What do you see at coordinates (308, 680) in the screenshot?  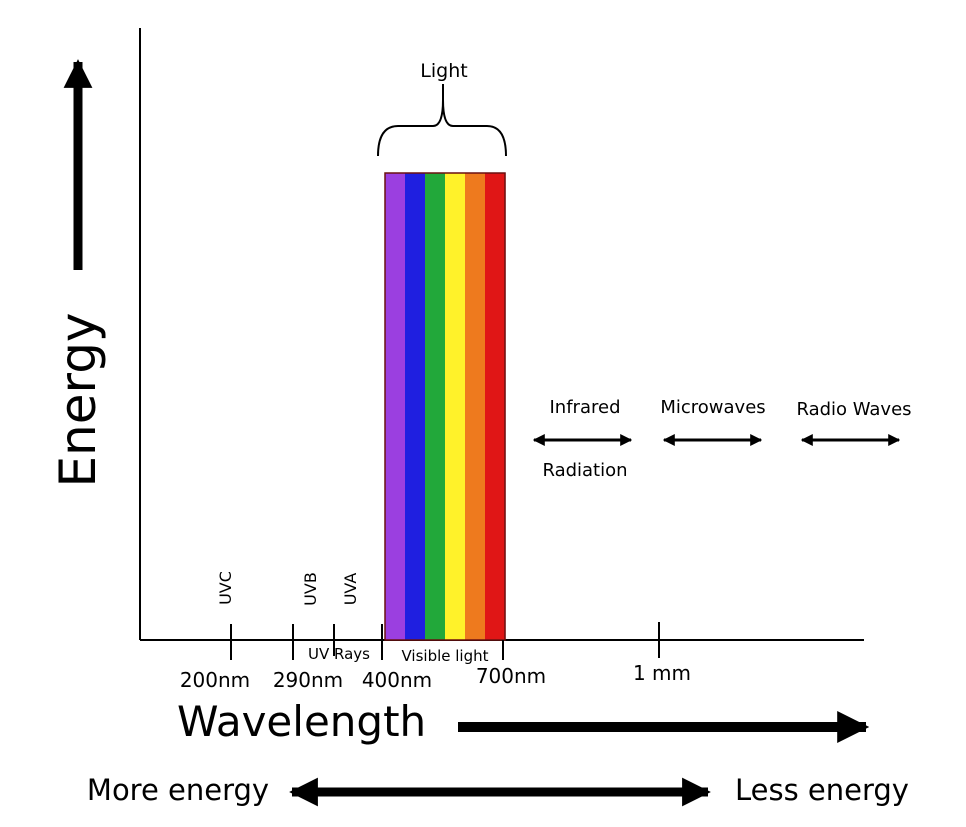 I see `tick-label-290nm: 290nm` at bounding box center [308, 680].